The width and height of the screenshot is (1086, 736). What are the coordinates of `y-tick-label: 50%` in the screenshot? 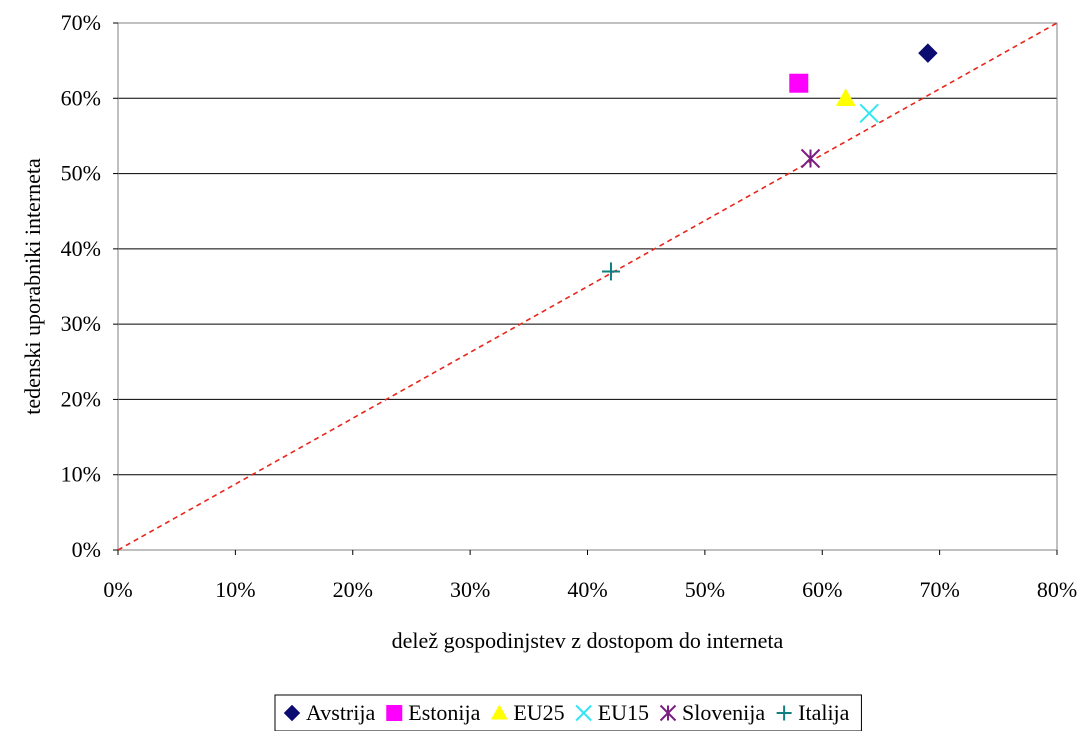 It's located at (81, 173).